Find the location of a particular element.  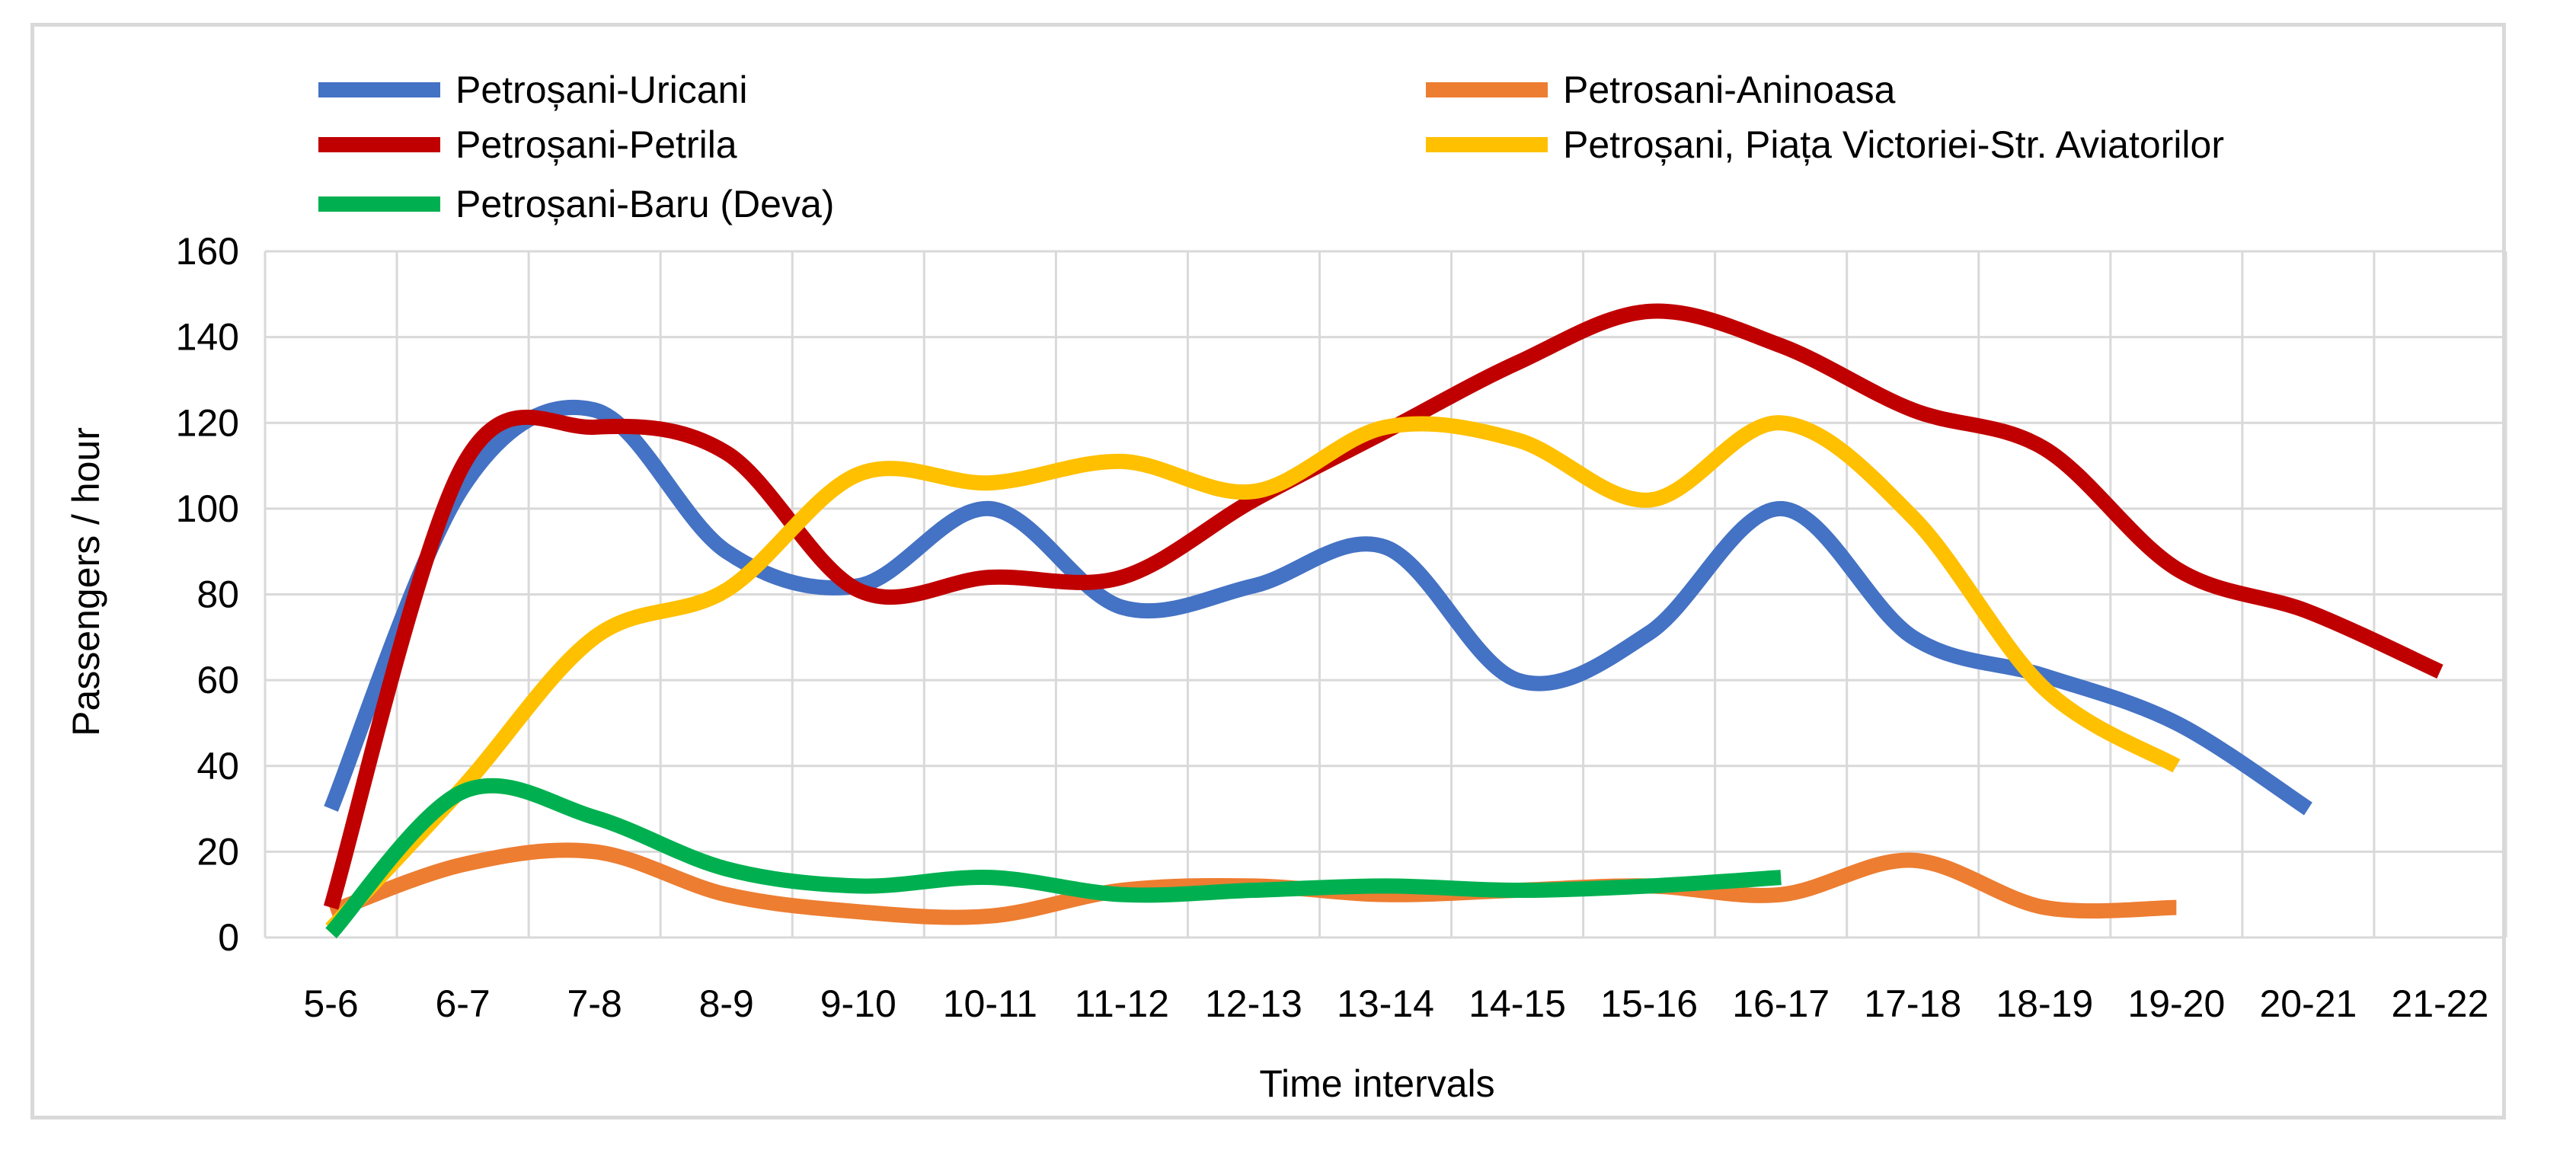

x-tick-label: 9-10 is located at coordinates (858, 1004).